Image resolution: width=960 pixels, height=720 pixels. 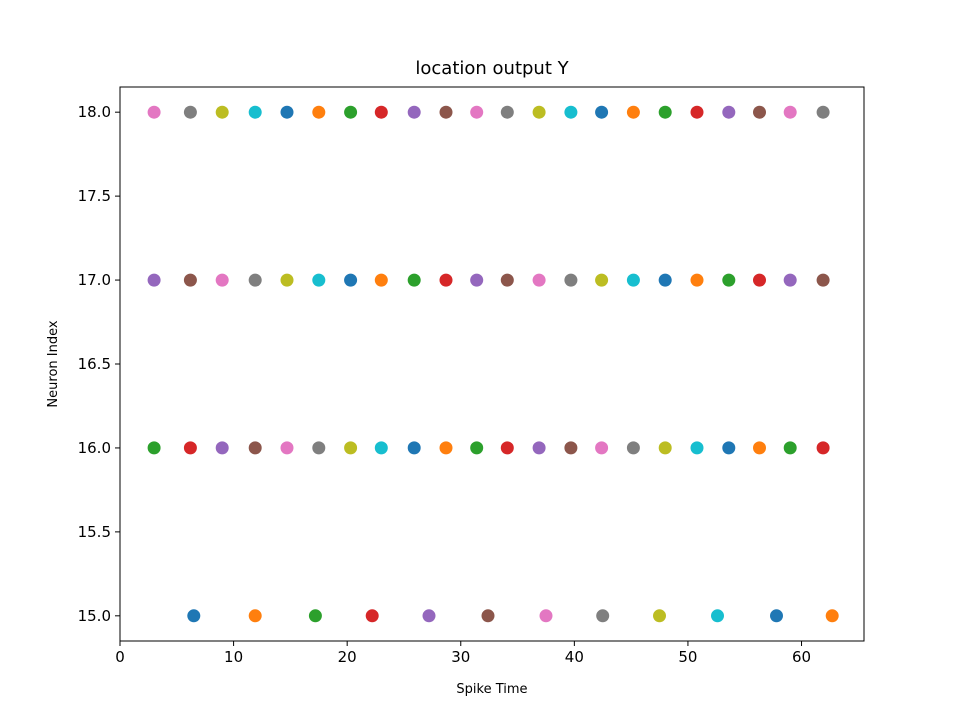 What do you see at coordinates (94, 616) in the screenshot?
I see `y-tick-label: 15.0` at bounding box center [94, 616].